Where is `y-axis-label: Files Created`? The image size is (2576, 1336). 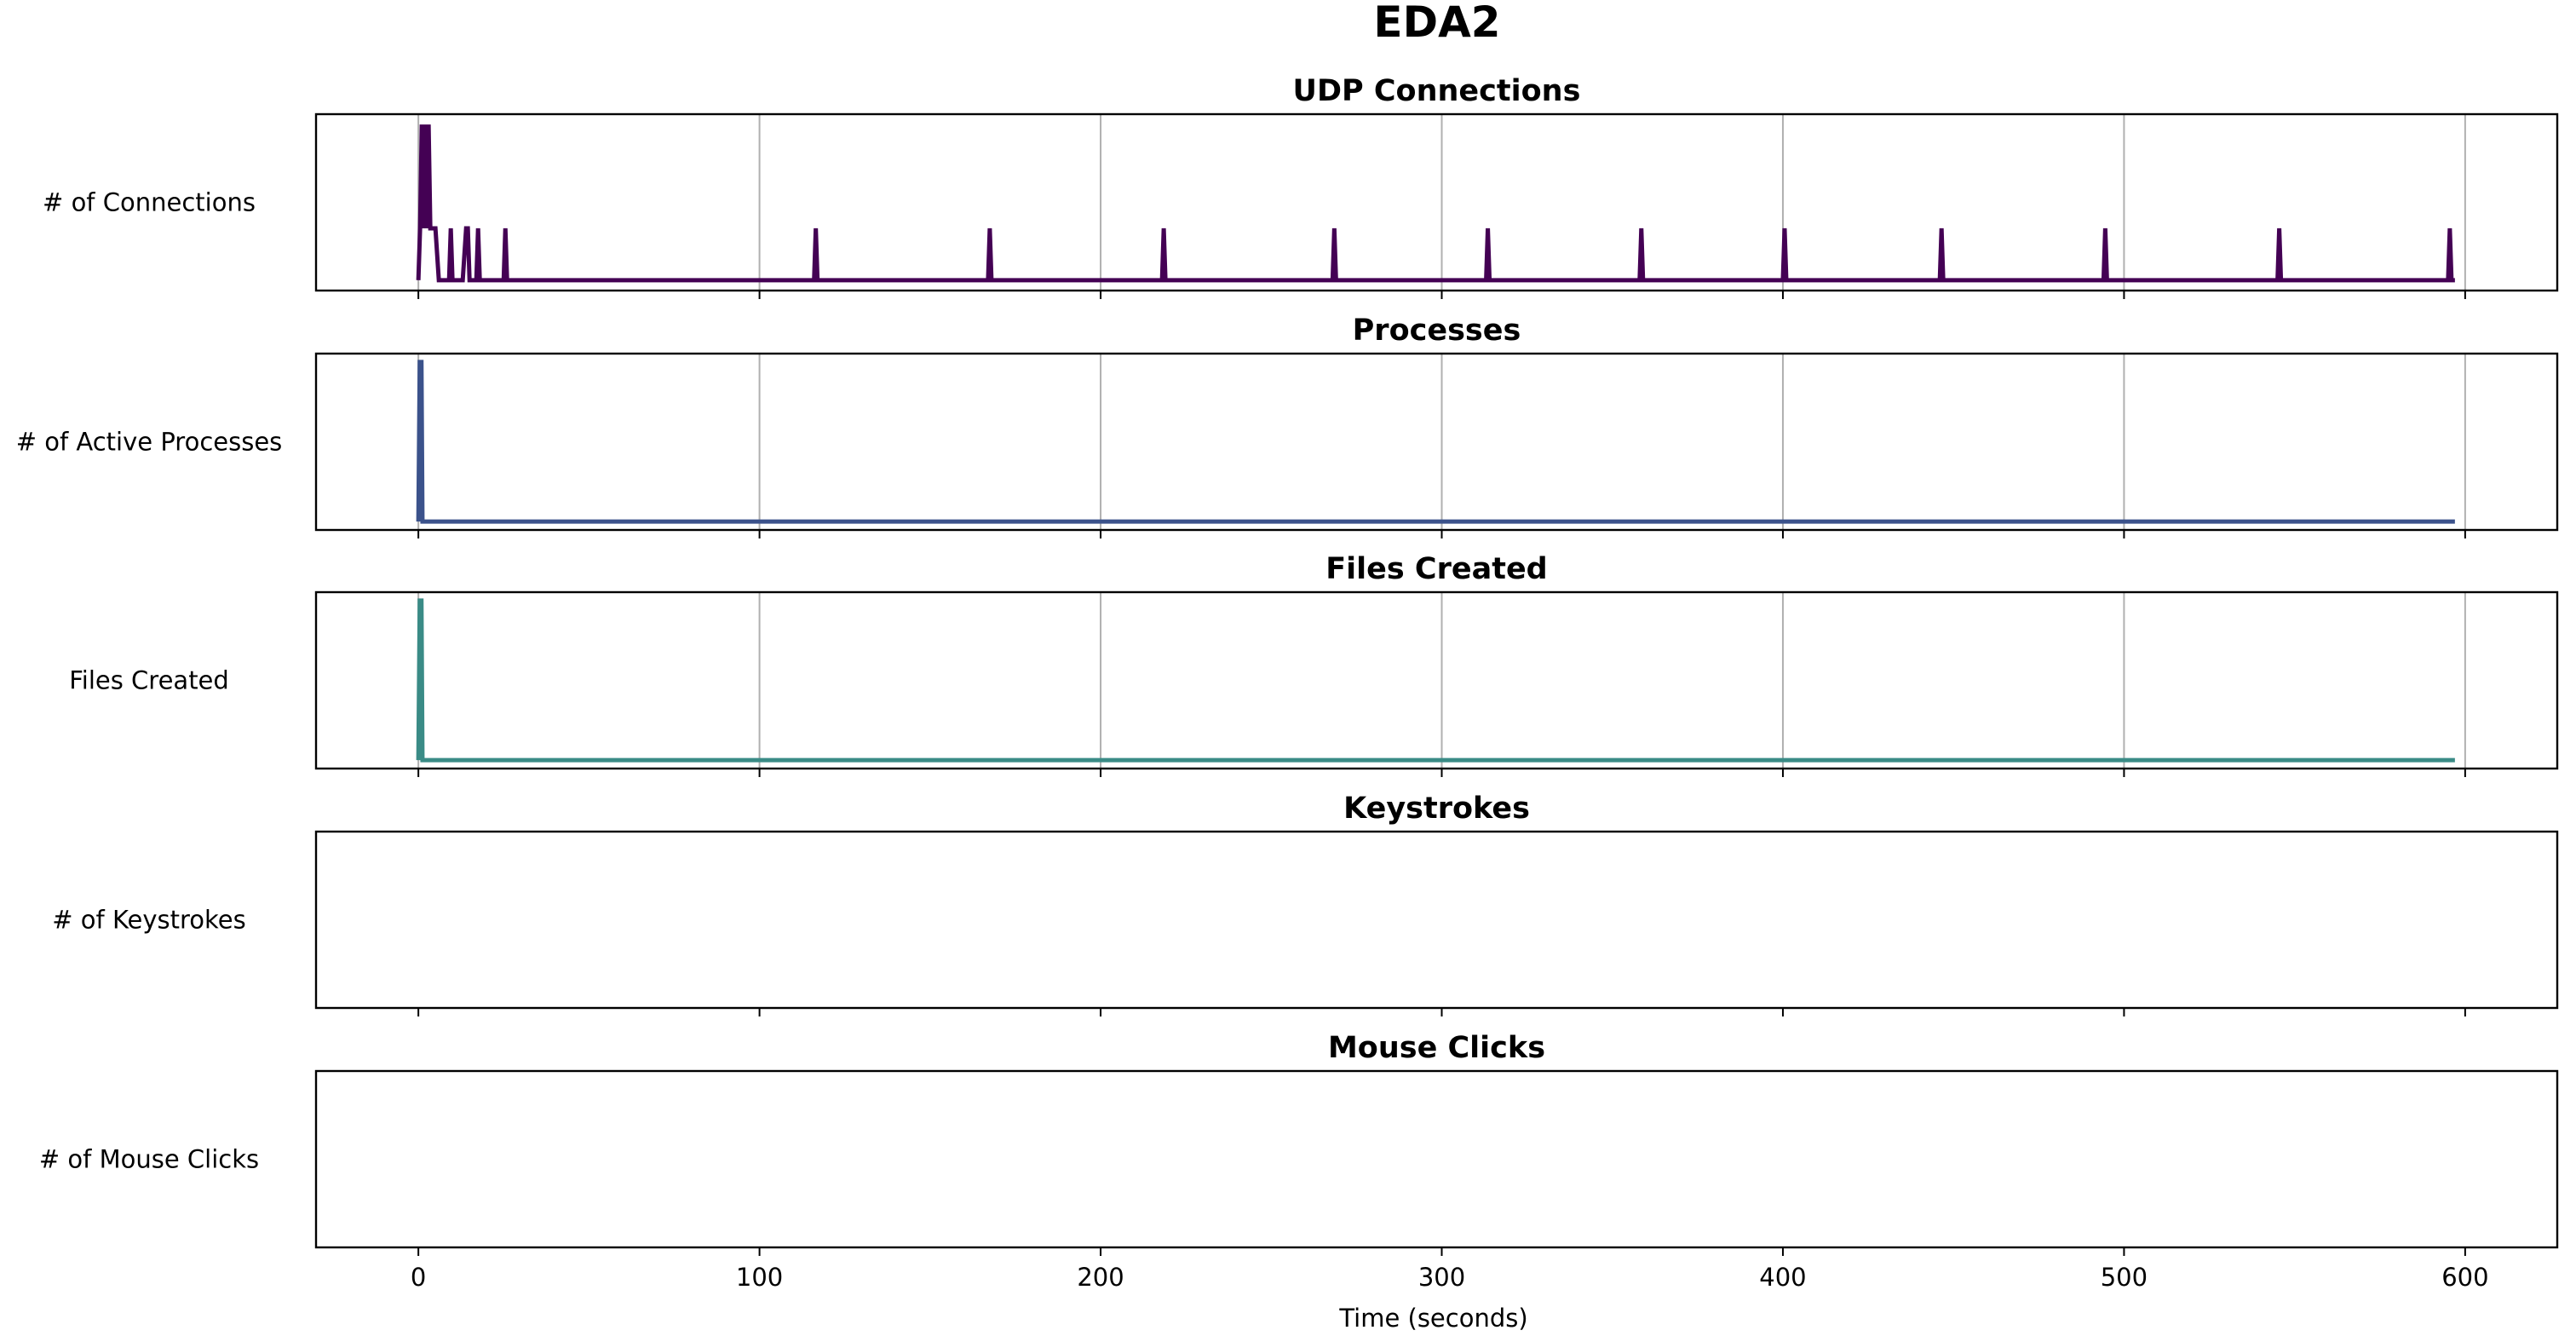
y-axis-label: Files Created is located at coordinates (149, 680).